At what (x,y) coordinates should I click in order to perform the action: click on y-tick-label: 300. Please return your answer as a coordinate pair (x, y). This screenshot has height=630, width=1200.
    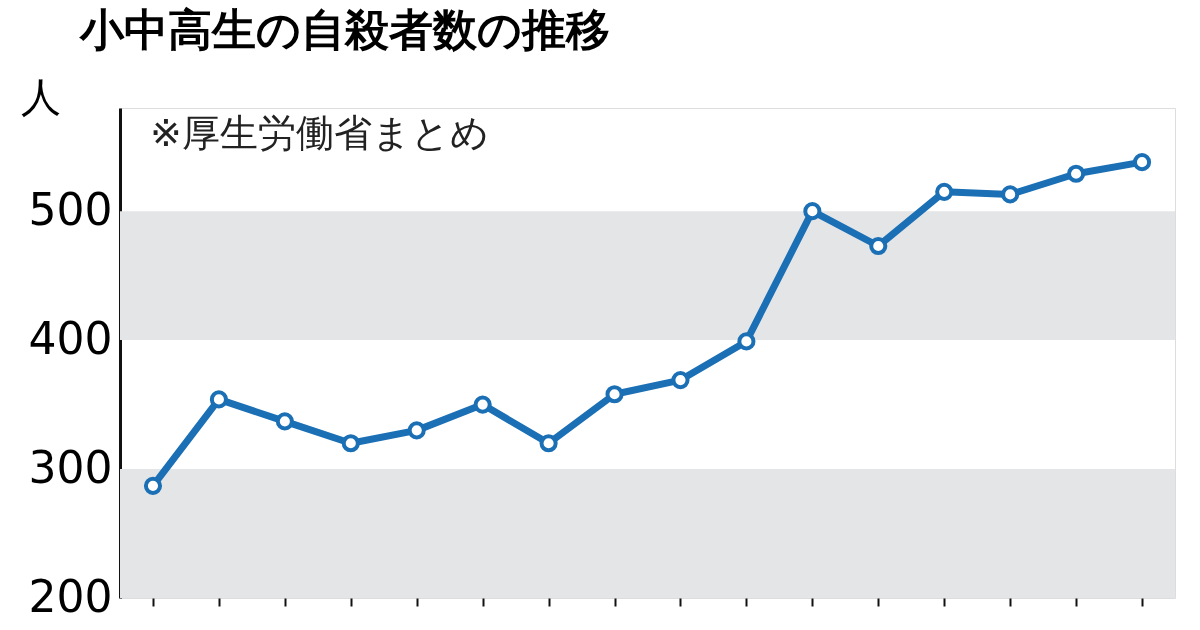
    Looking at the image, I should click on (70, 467).